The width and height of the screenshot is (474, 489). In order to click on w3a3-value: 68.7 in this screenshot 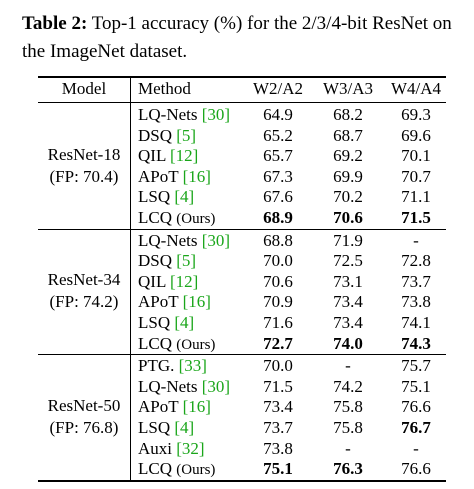, I will do `click(348, 135)`.